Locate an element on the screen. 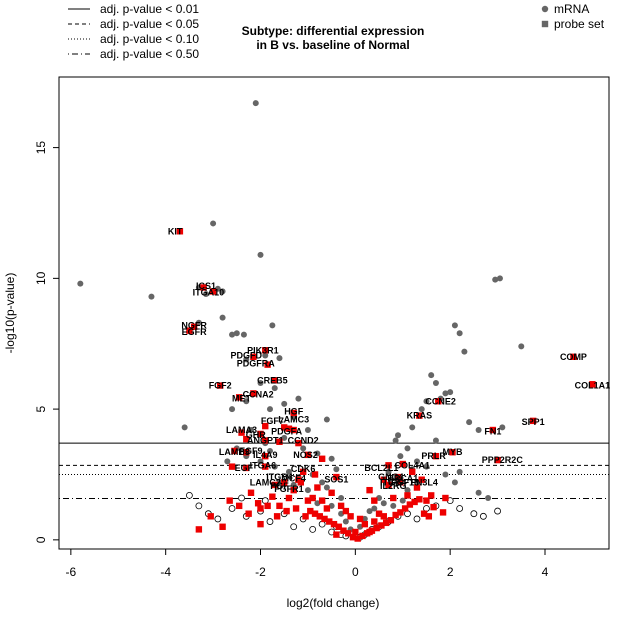 The image size is (624, 624). gene-label: PDGFA is located at coordinates (287, 431).